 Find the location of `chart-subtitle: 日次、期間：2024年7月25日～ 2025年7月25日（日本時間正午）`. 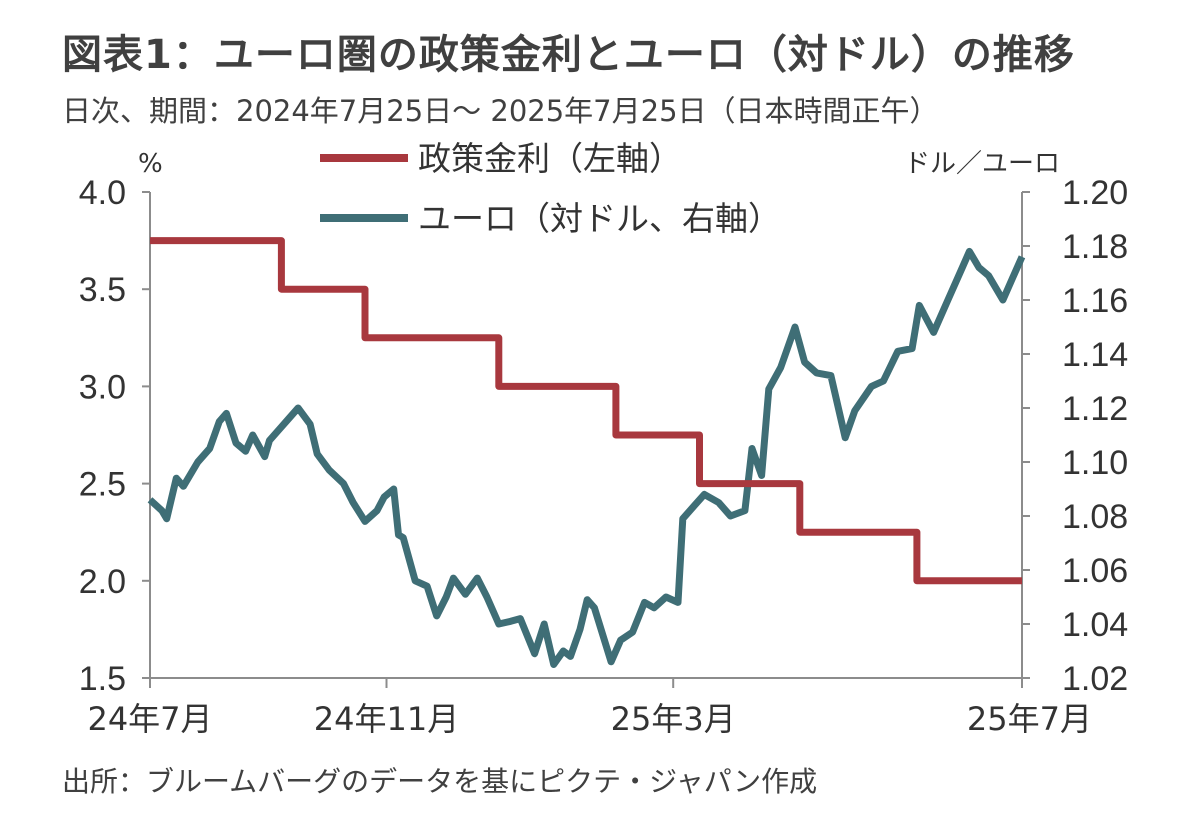

chart-subtitle: 日次、期間：2024年7月25日～ 2025年7月25日（日本時間正午） is located at coordinates (500, 111).